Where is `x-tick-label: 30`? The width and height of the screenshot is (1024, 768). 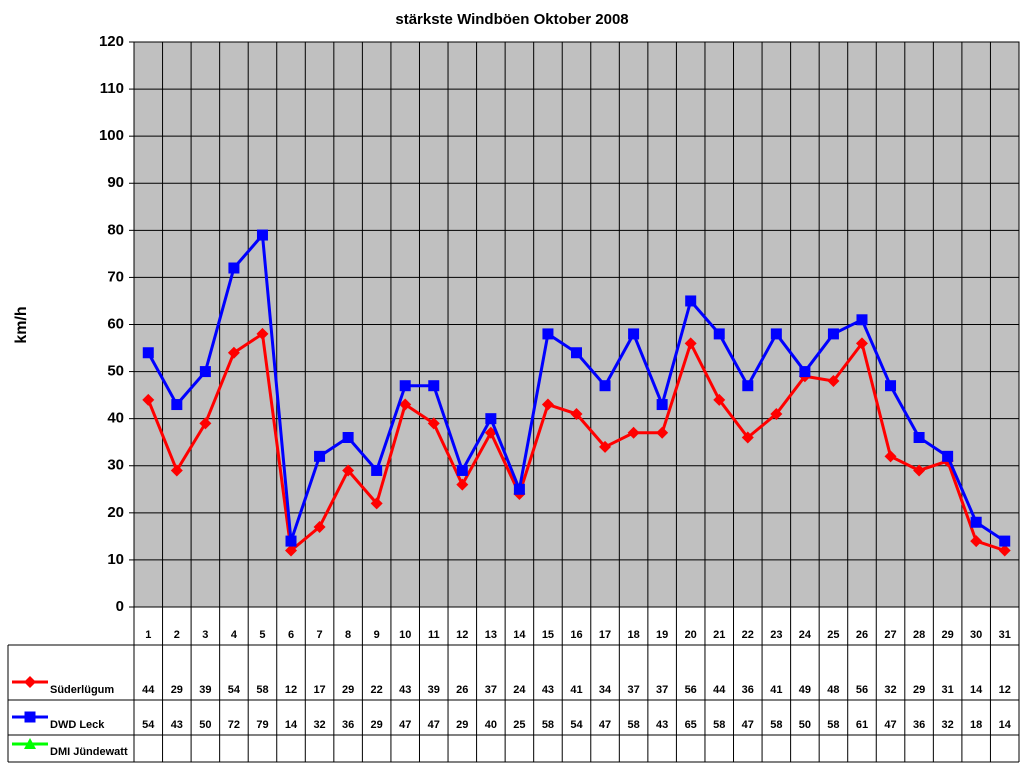
x-tick-label: 30 is located at coordinates (976, 635).